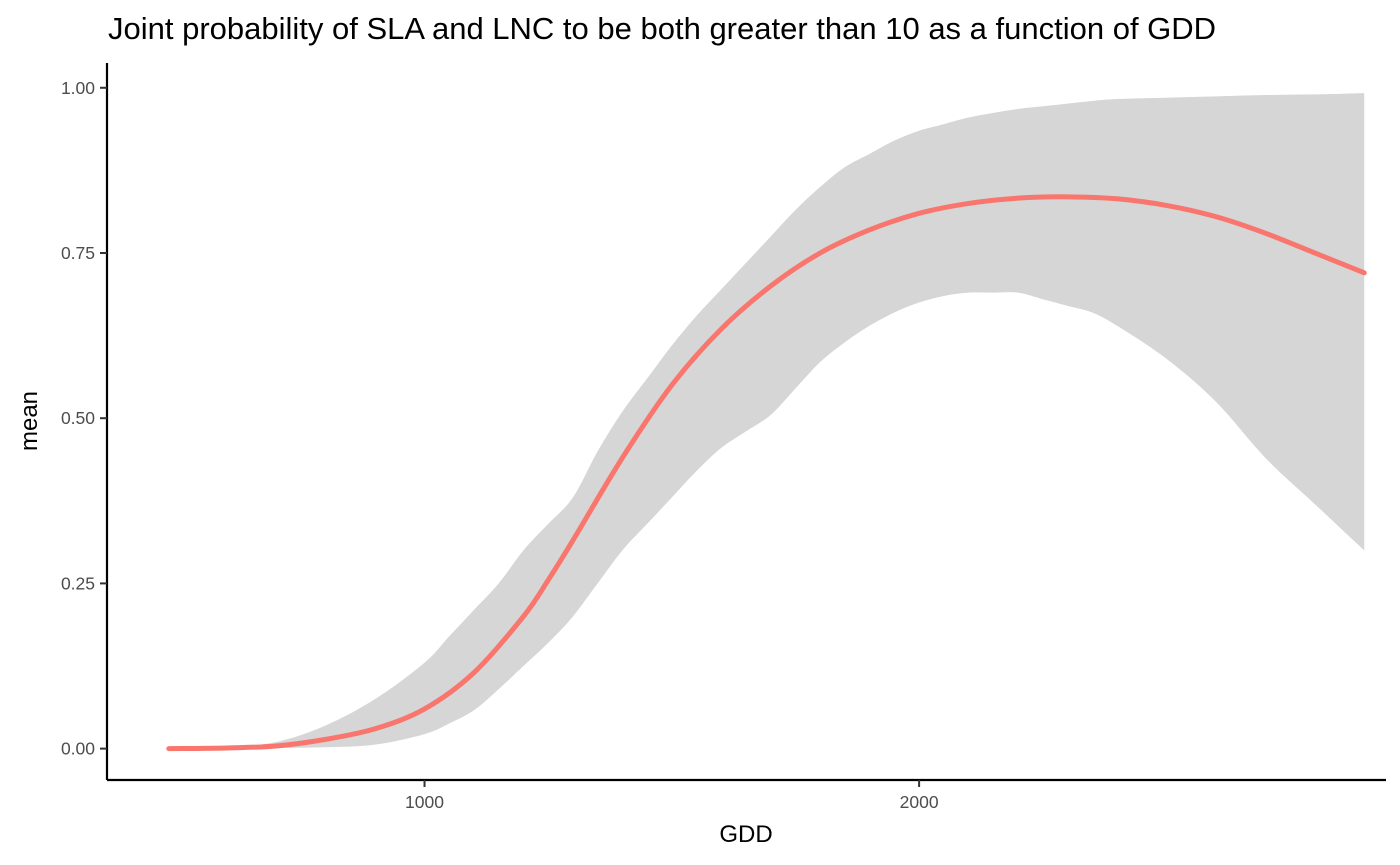  What do you see at coordinates (424, 802) in the screenshot?
I see `x-tick-label: 1000` at bounding box center [424, 802].